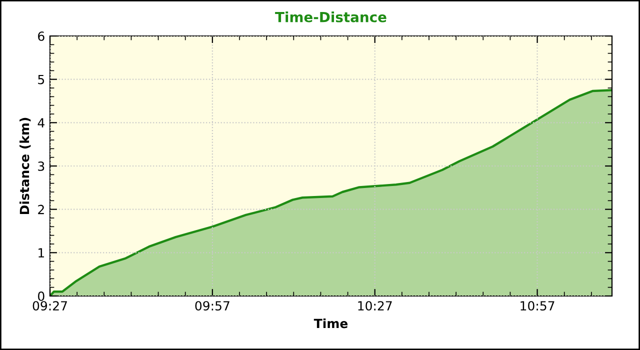  What do you see at coordinates (330, 17) in the screenshot?
I see `chart-title: Time-Distance` at bounding box center [330, 17].